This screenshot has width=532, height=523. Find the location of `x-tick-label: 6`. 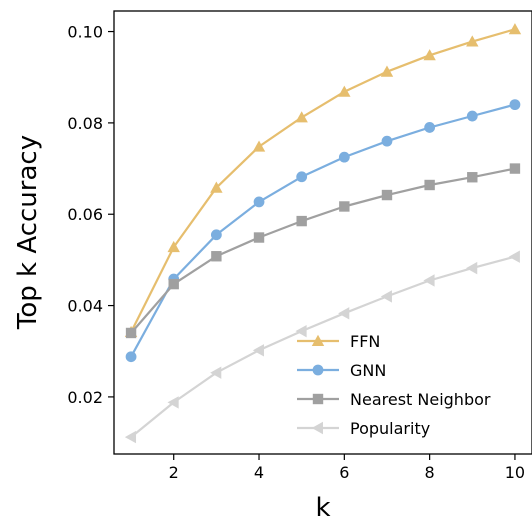

x-tick-label: 6 is located at coordinates (344, 472).